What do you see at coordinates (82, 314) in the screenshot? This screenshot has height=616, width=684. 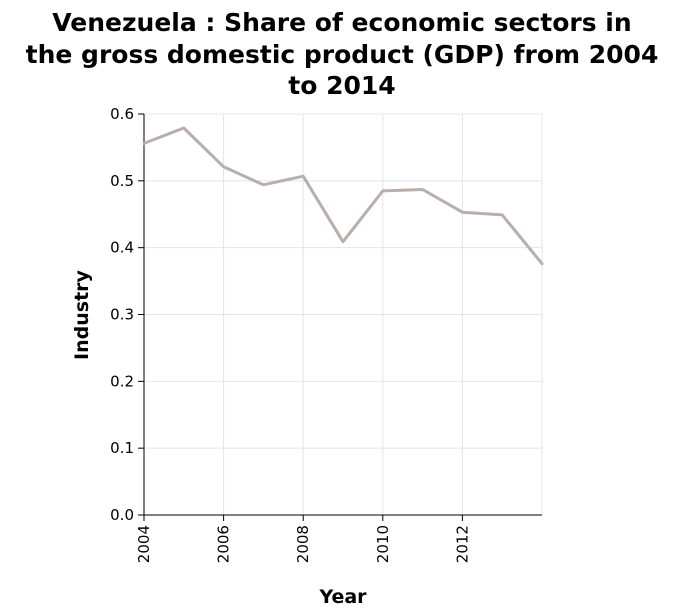 I see `y-axis-title: Industry` at bounding box center [82, 314].